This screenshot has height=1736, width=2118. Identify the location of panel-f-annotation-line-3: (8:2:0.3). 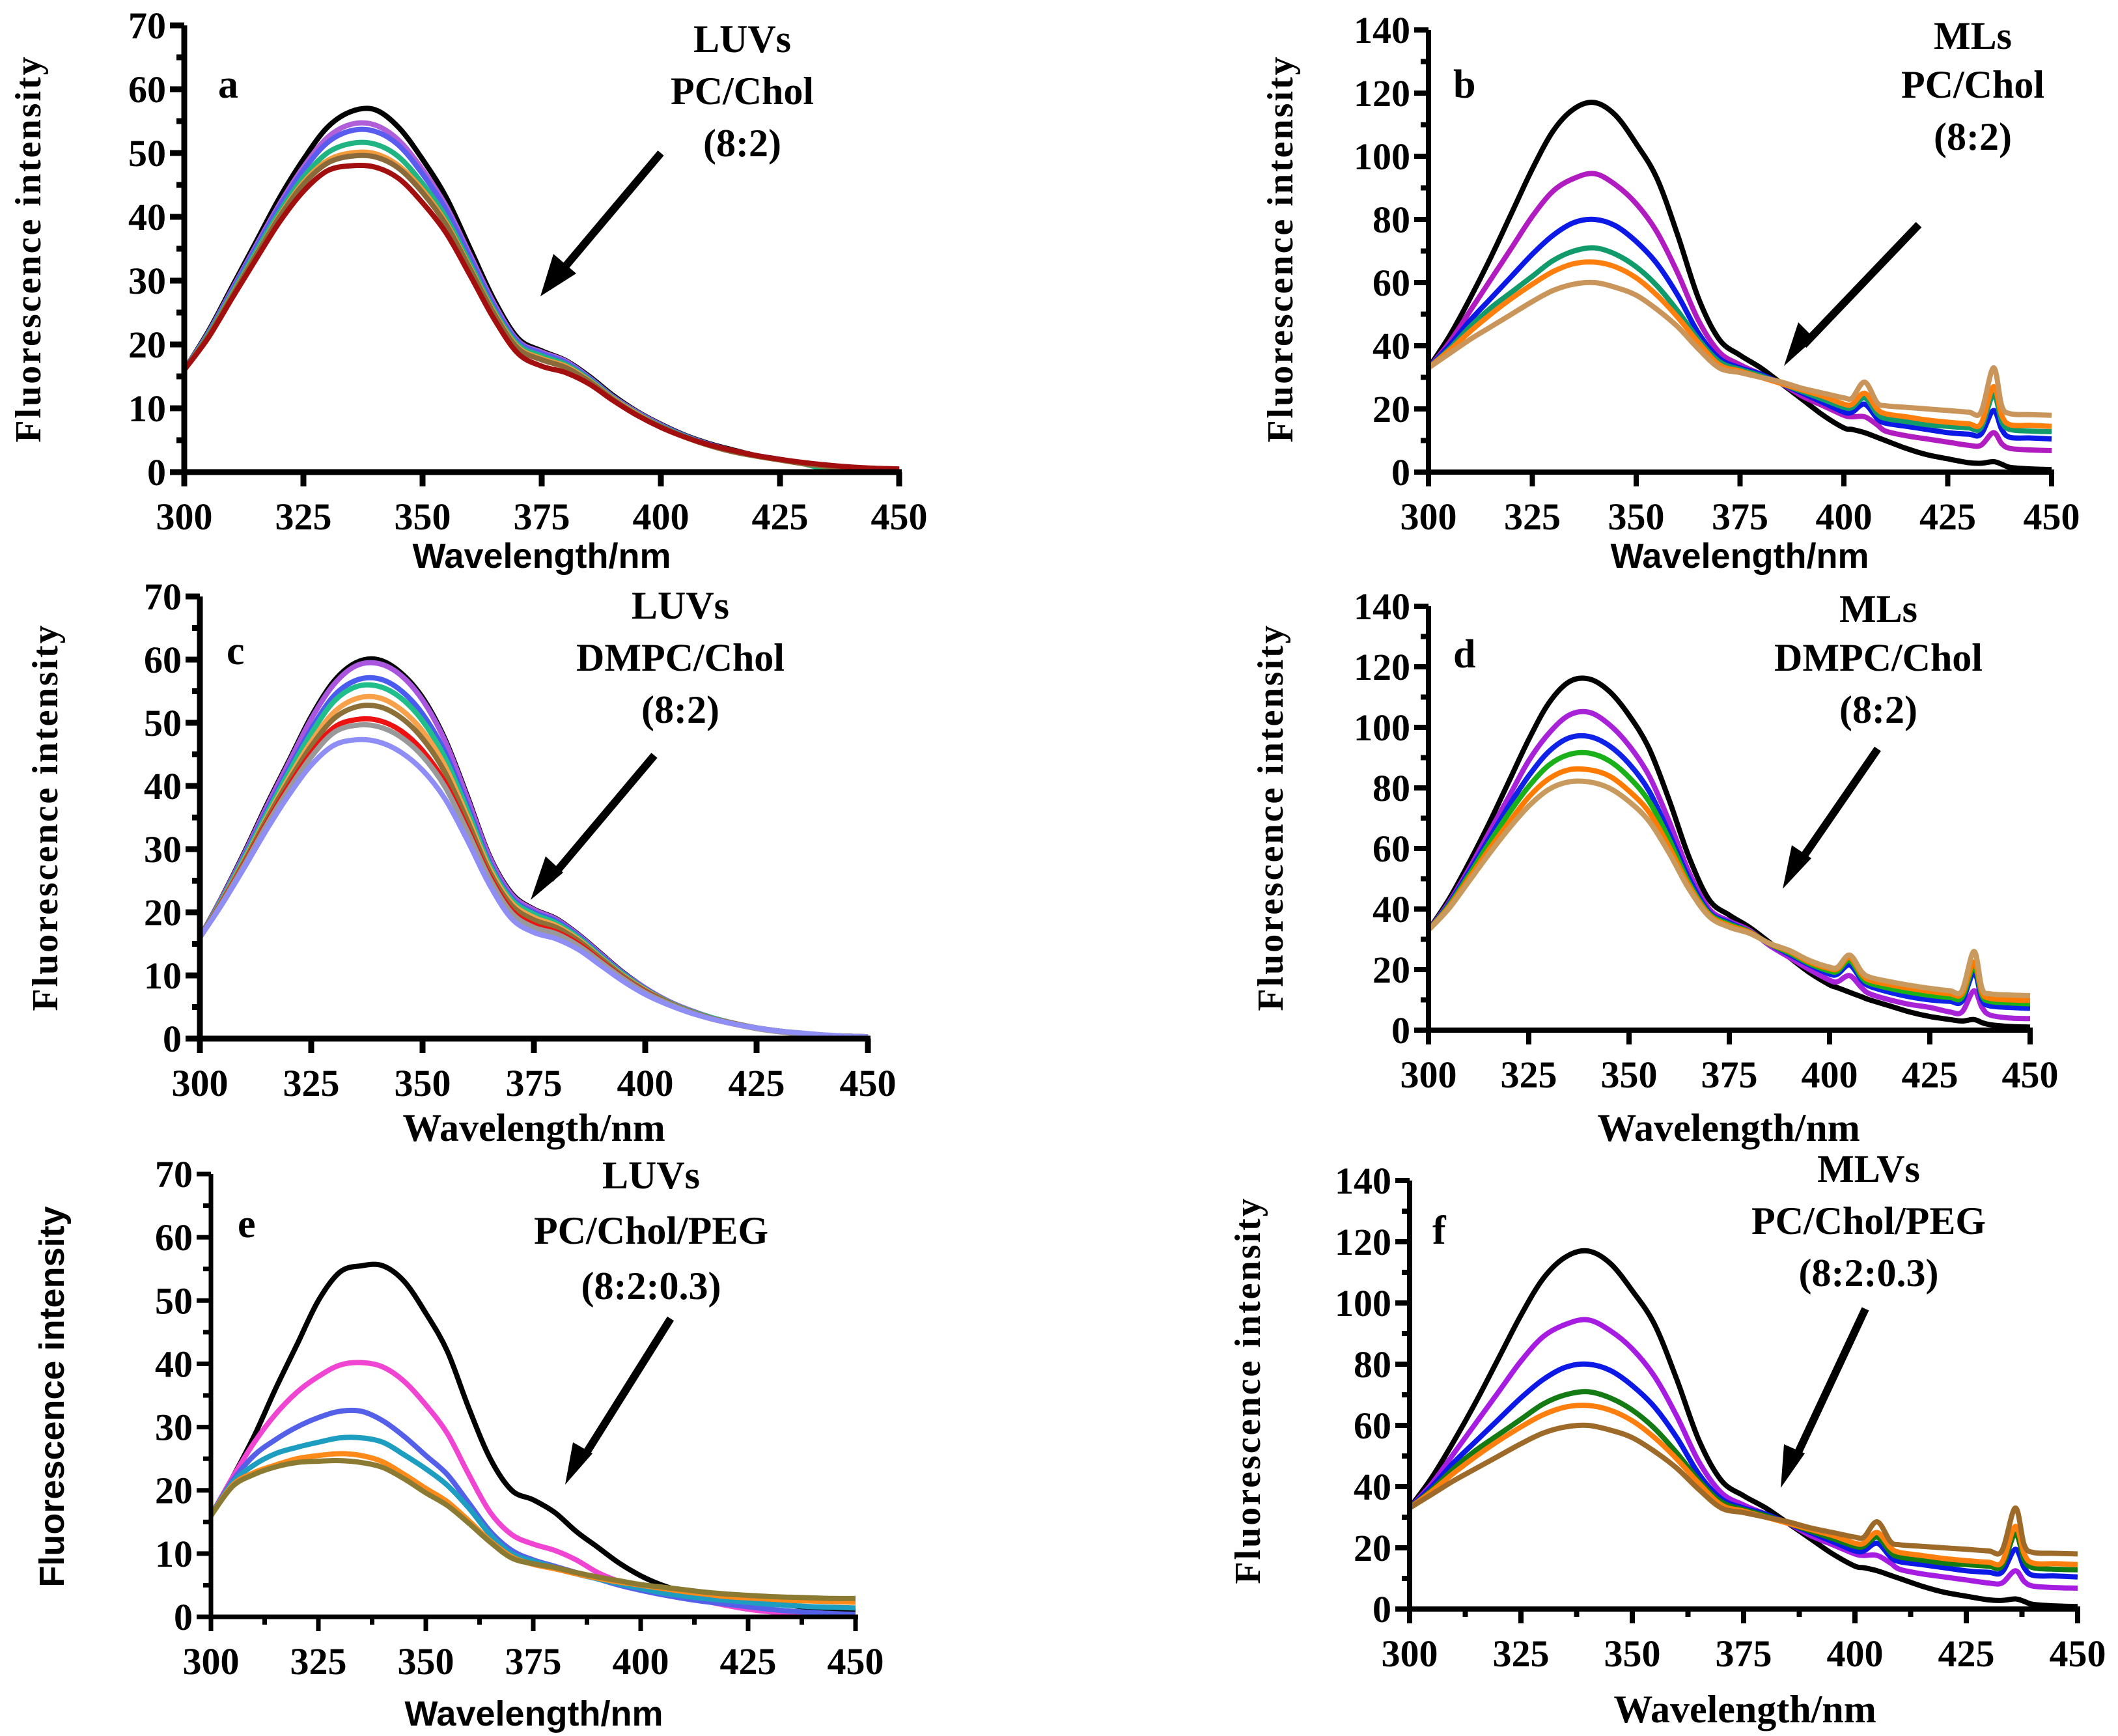
(1869, 1273).